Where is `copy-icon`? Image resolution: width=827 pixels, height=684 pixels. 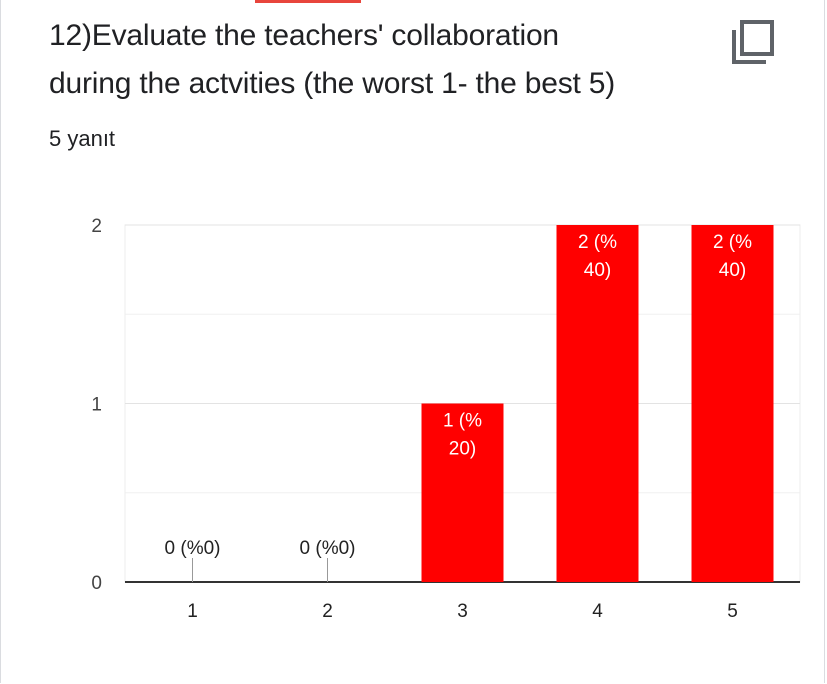
copy-icon is located at coordinates (753, 42).